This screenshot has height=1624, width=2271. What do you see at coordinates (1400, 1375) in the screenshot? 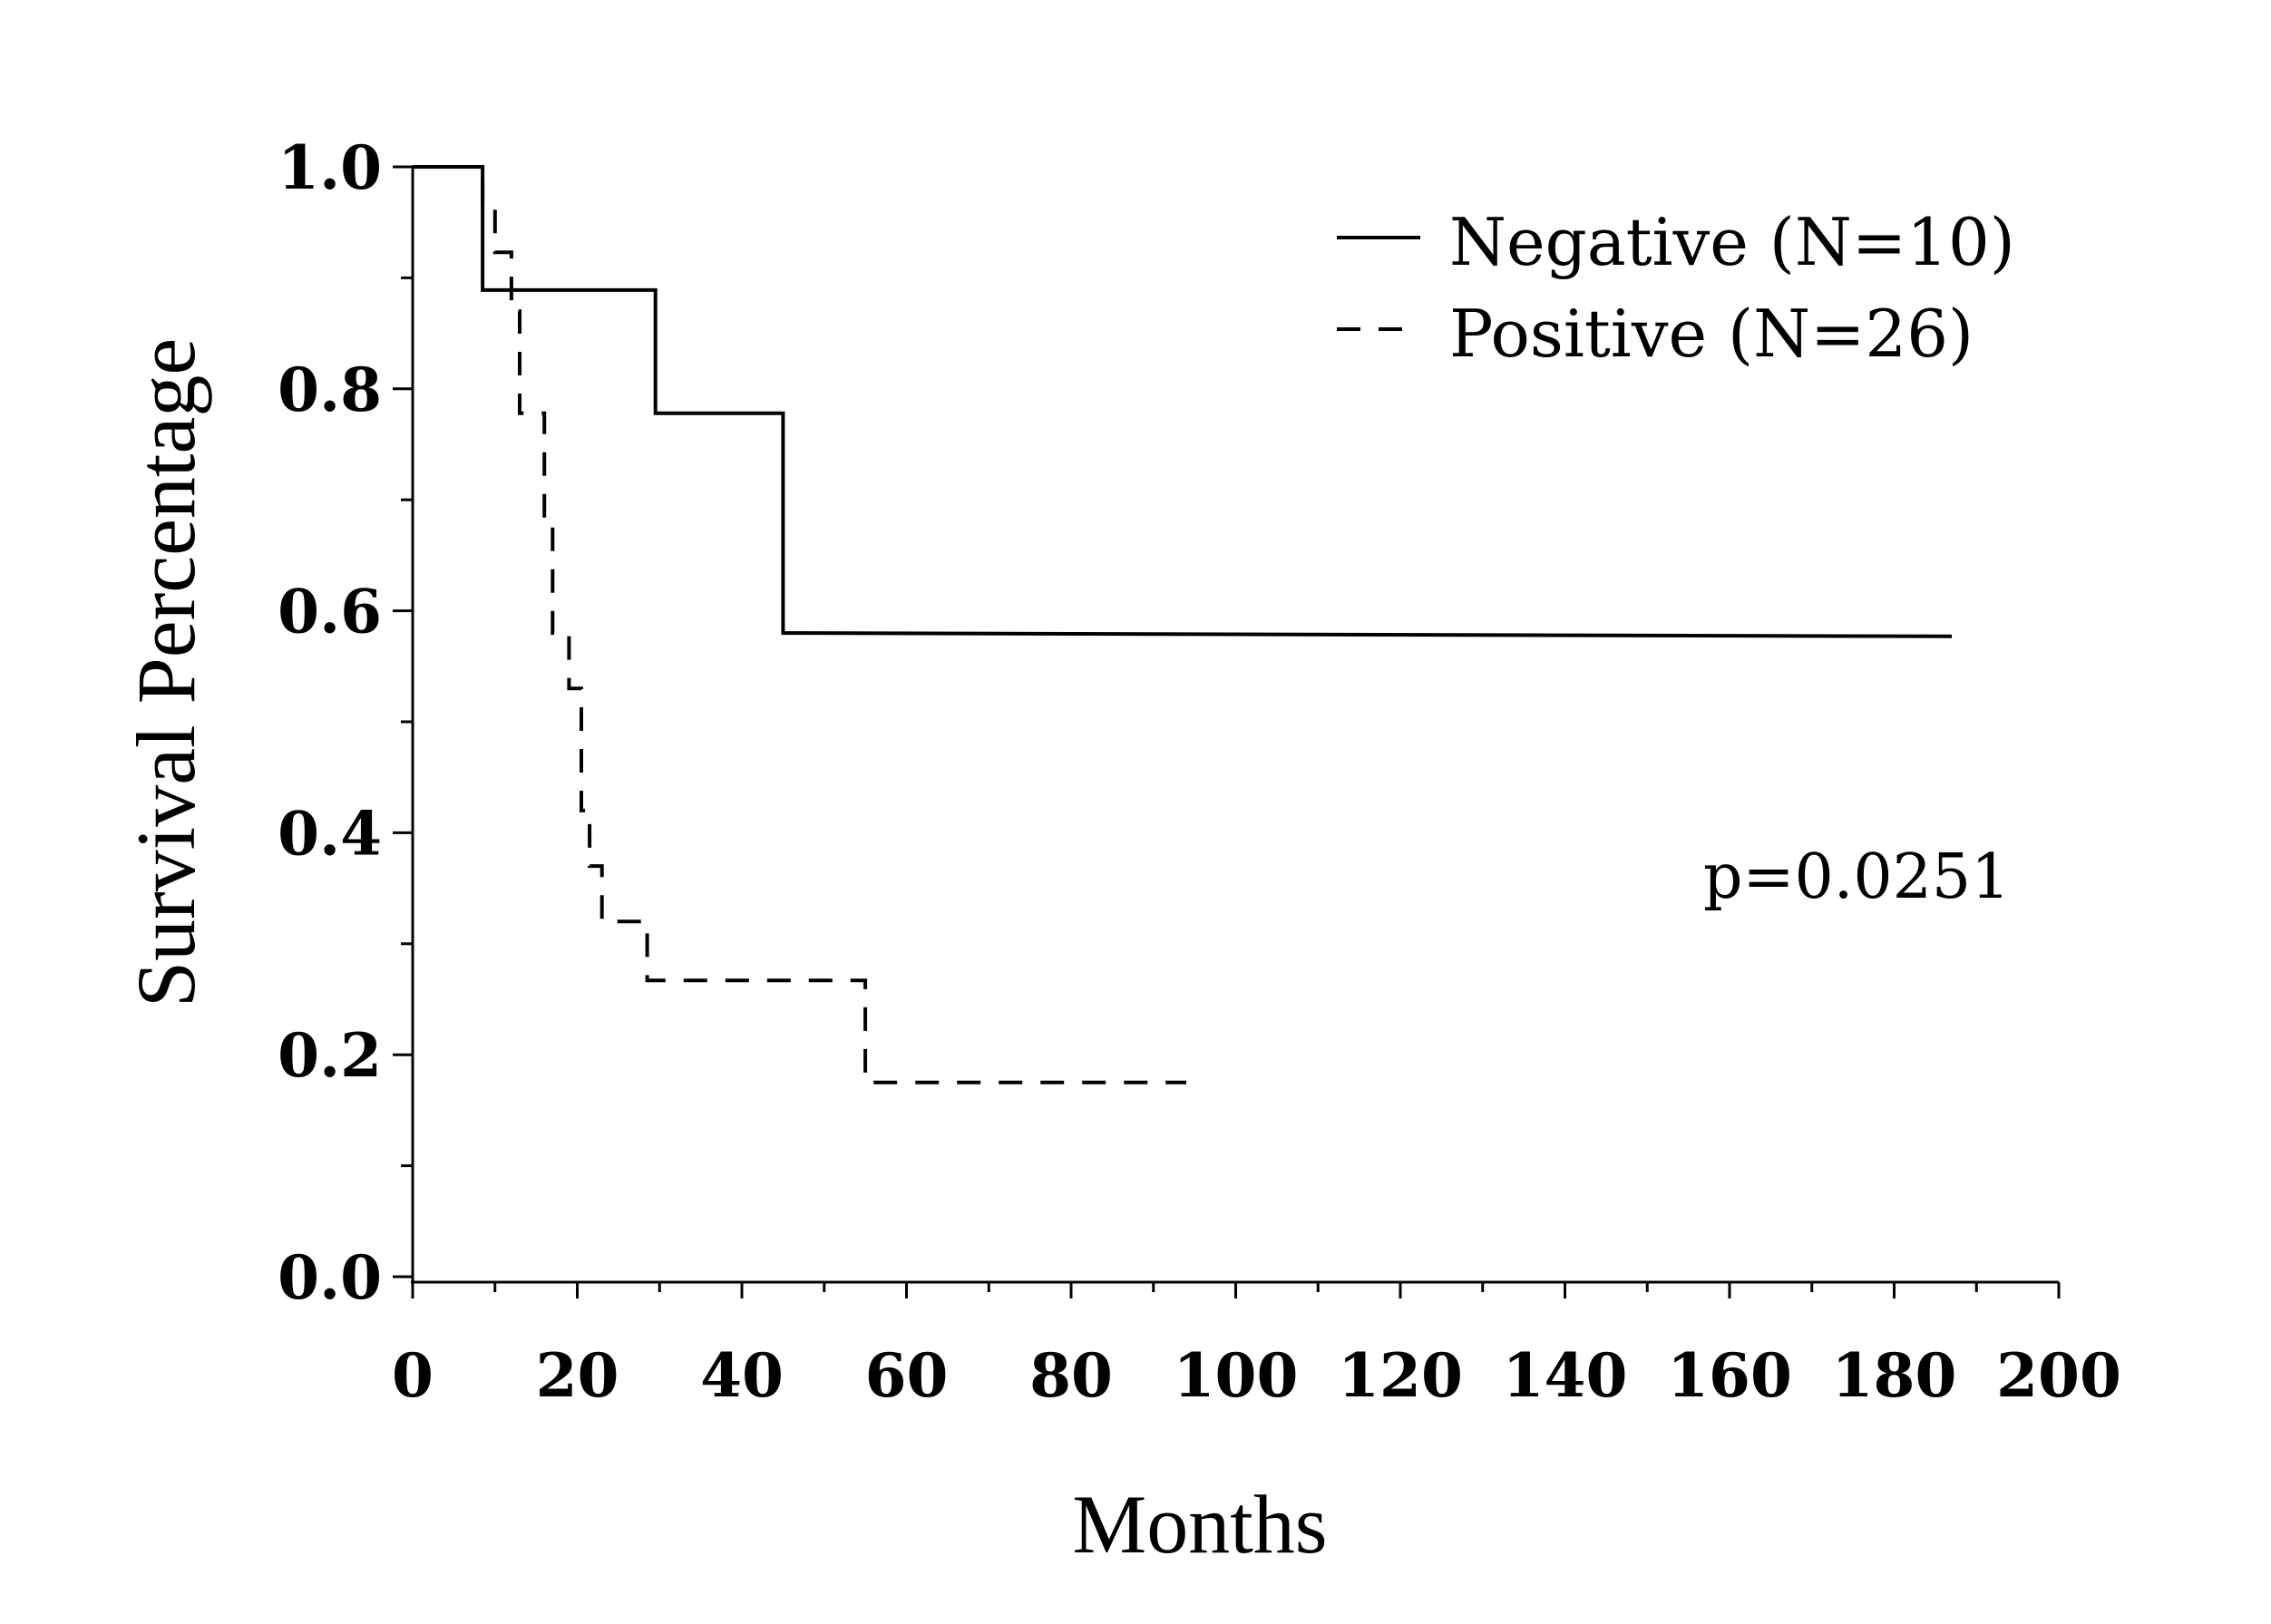
I see `x-tick-label: 120` at bounding box center [1400, 1375].